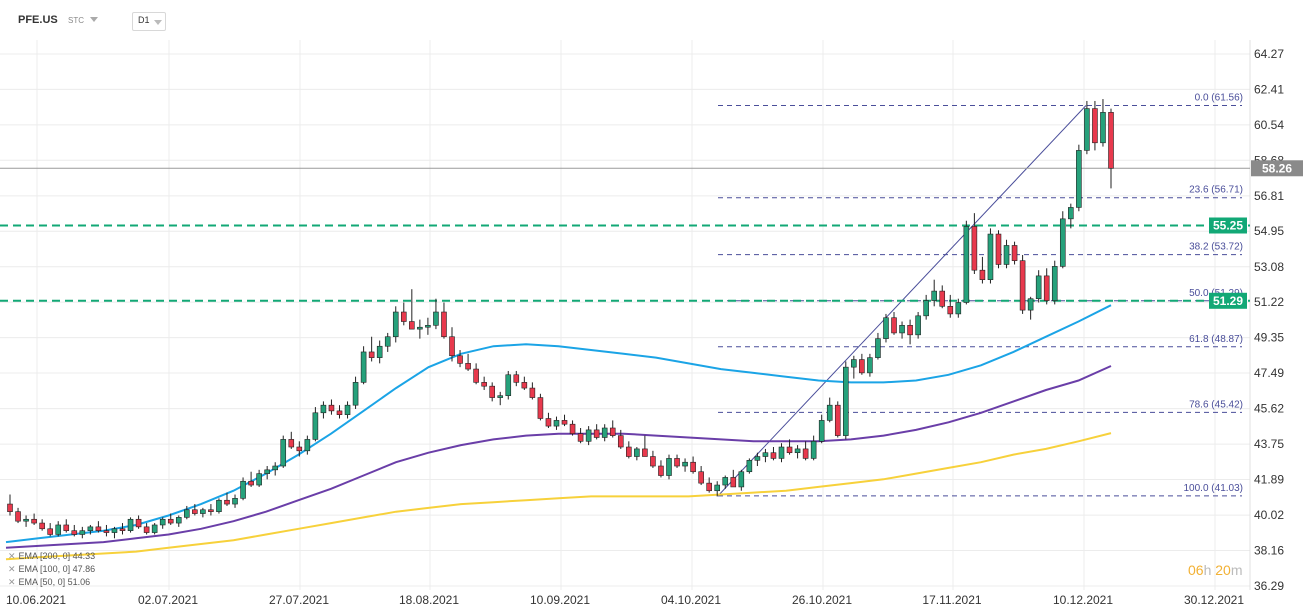 The height and width of the screenshot is (616, 1315). I want to click on timer-minutes: 20, so click(1223, 570).